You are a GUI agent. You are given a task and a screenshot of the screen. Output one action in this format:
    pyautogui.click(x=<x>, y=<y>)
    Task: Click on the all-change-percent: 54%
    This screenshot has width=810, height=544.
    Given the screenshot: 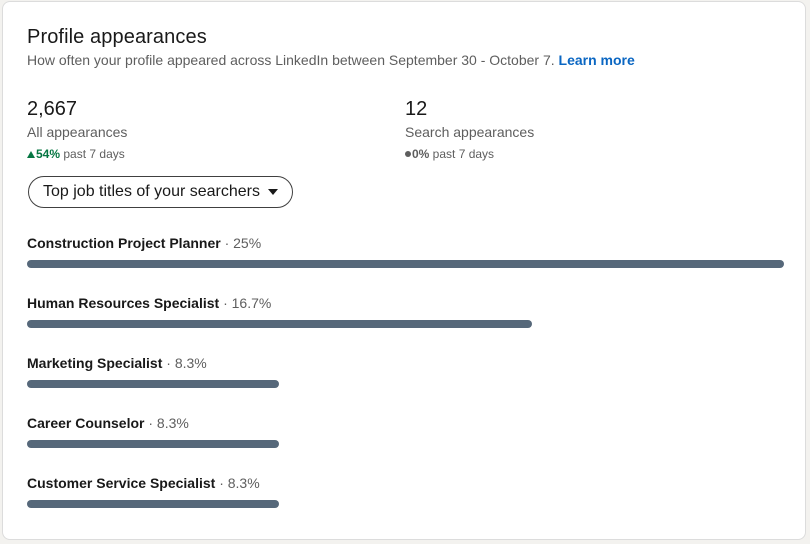 What is the action you would take?
    pyautogui.click(x=48, y=154)
    